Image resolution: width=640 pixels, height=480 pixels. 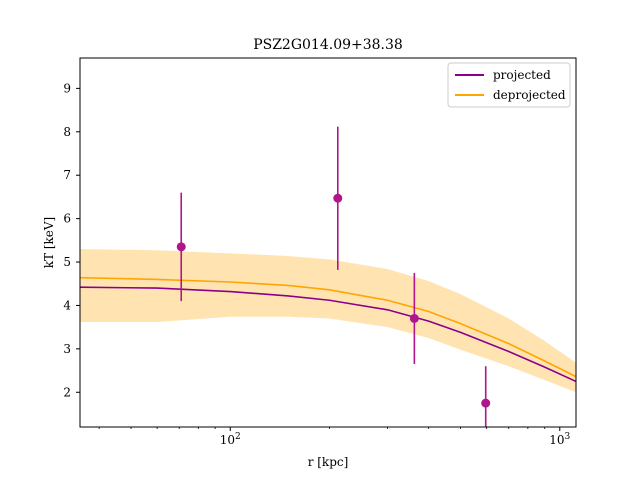 I want to click on legend: projected deprojected, so click(x=509, y=85).